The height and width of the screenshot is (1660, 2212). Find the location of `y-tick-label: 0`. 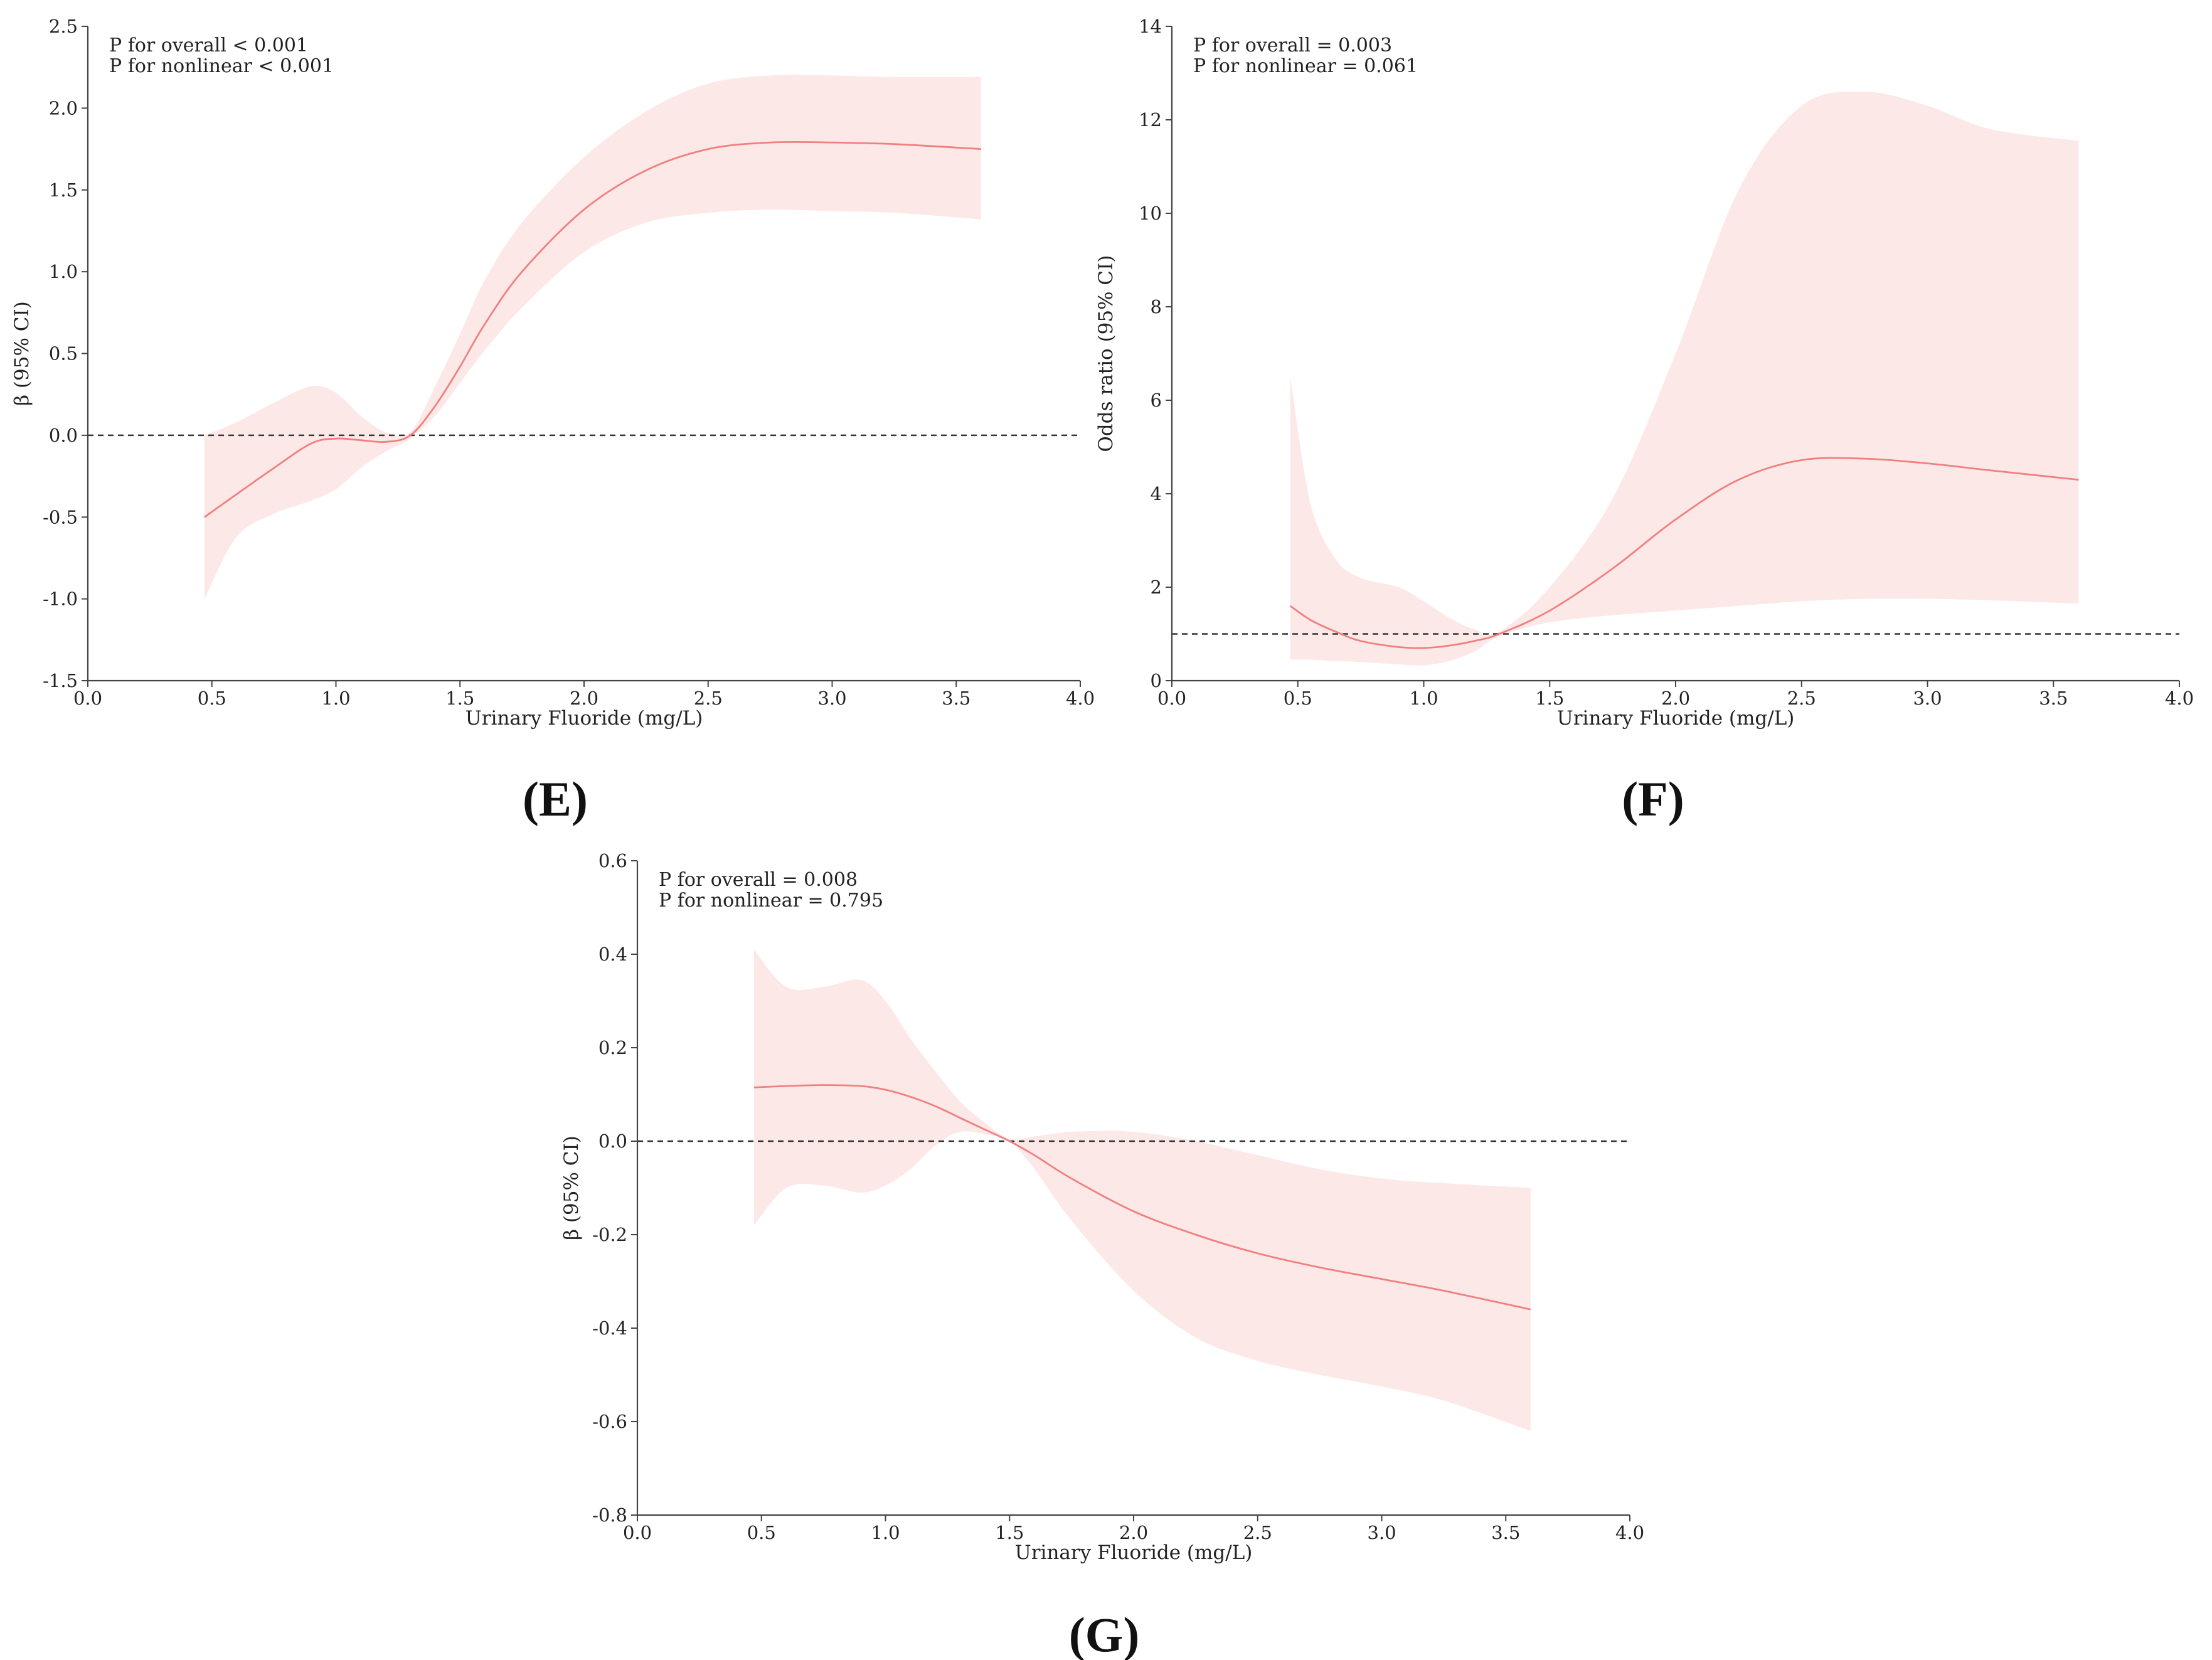

y-tick-label: 0 is located at coordinates (1156, 680).